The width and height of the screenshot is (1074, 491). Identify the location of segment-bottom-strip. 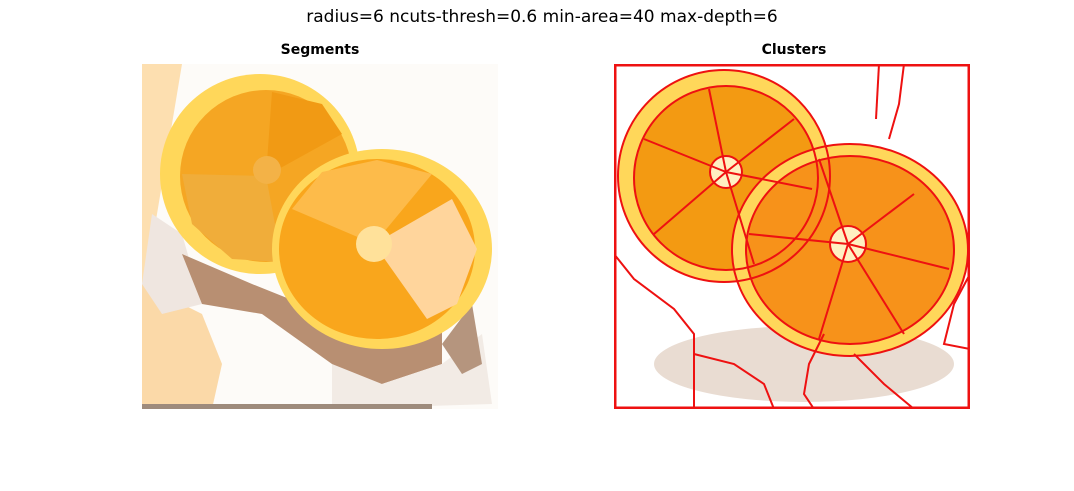
(287, 406).